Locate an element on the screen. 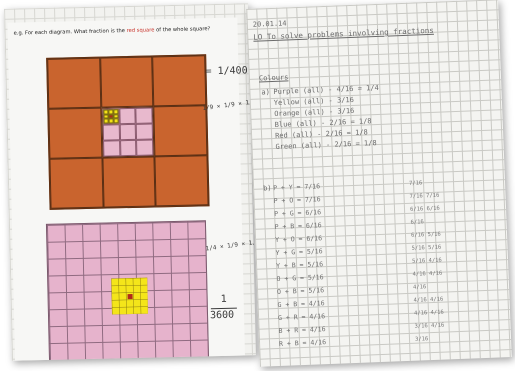 This screenshot has height=371, width=515. sum-row: Y + G = 5/16 is located at coordinates (299, 252).